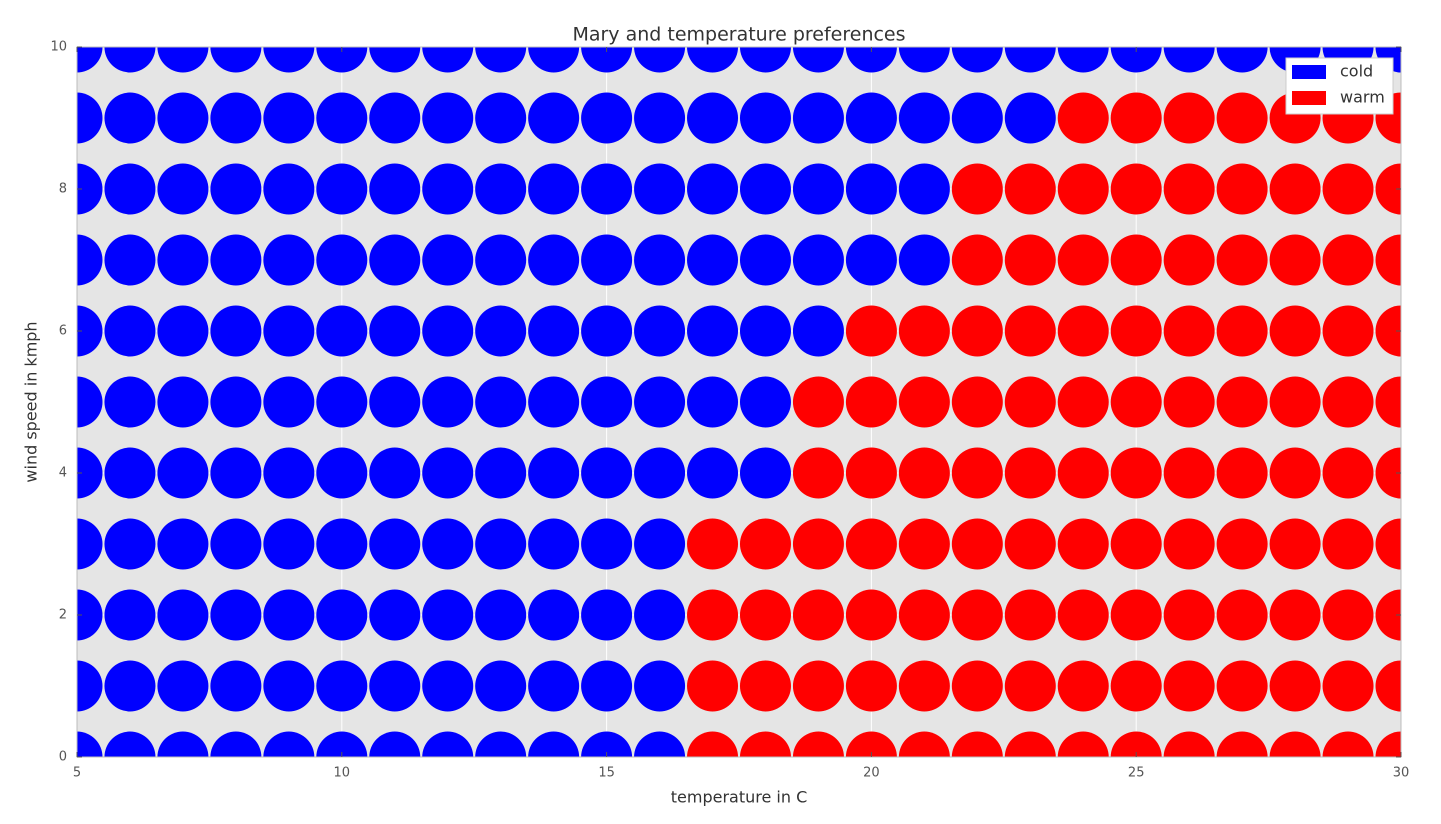 Image resolution: width=1441 pixels, height=824 pixels. Describe the element at coordinates (1309, 72) in the screenshot. I see `legend-swatch` at that location.